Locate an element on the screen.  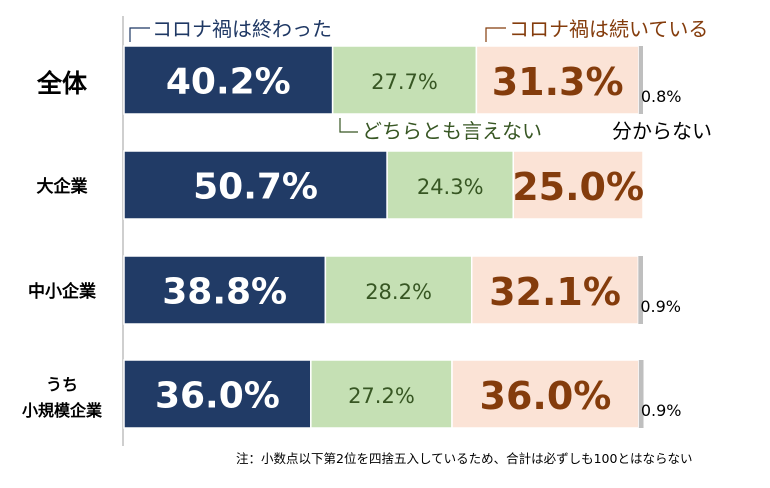
data-label-ended: 36.0% is located at coordinates (217, 396).